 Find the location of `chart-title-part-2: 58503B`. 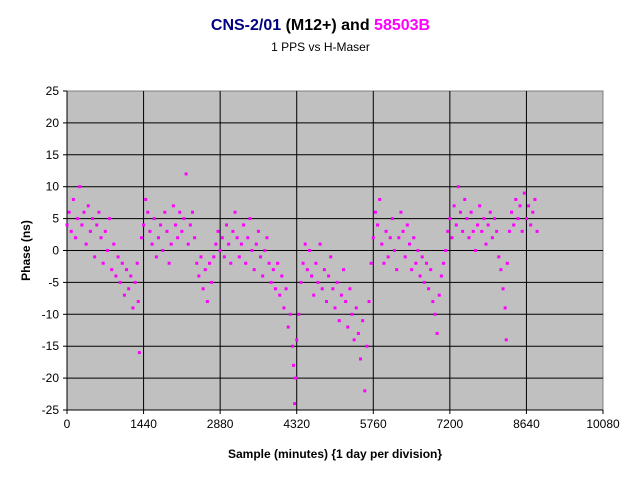

chart-title-part-2: 58503B is located at coordinates (402, 25).